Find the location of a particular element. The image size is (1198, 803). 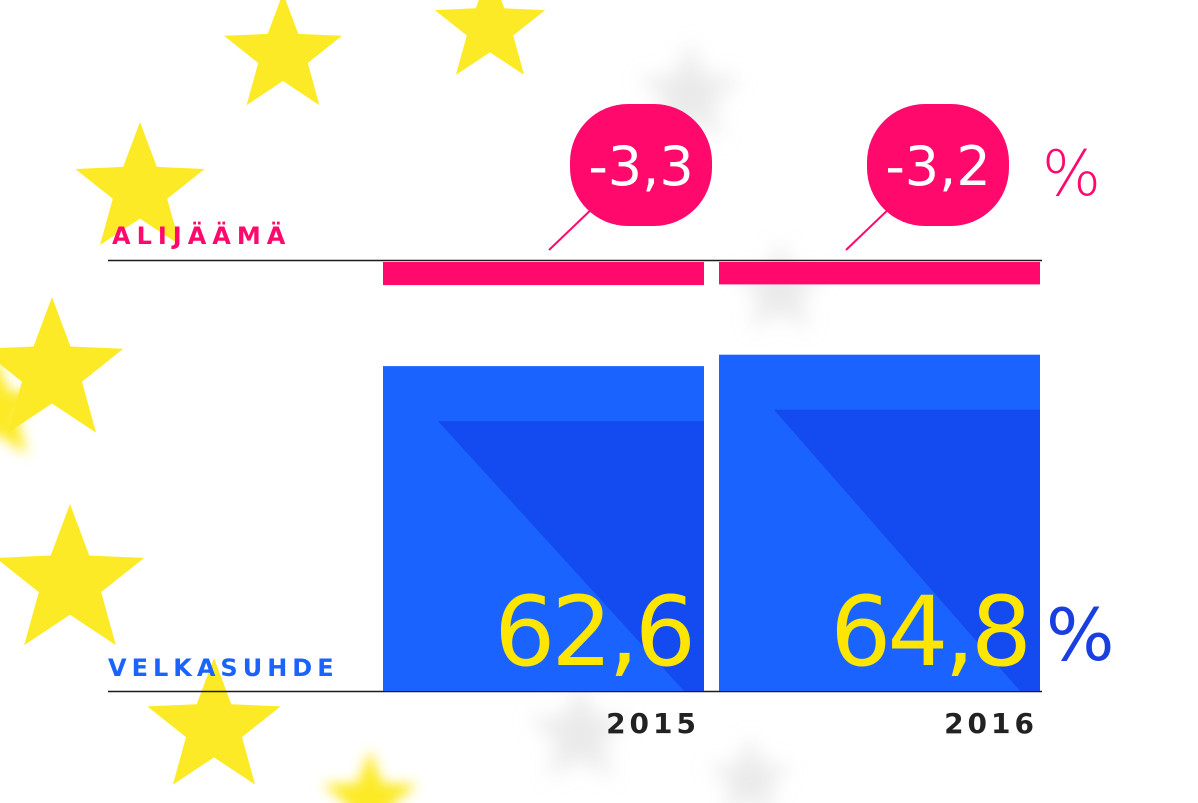

debt-value-label: 64,8 is located at coordinates (929, 632).